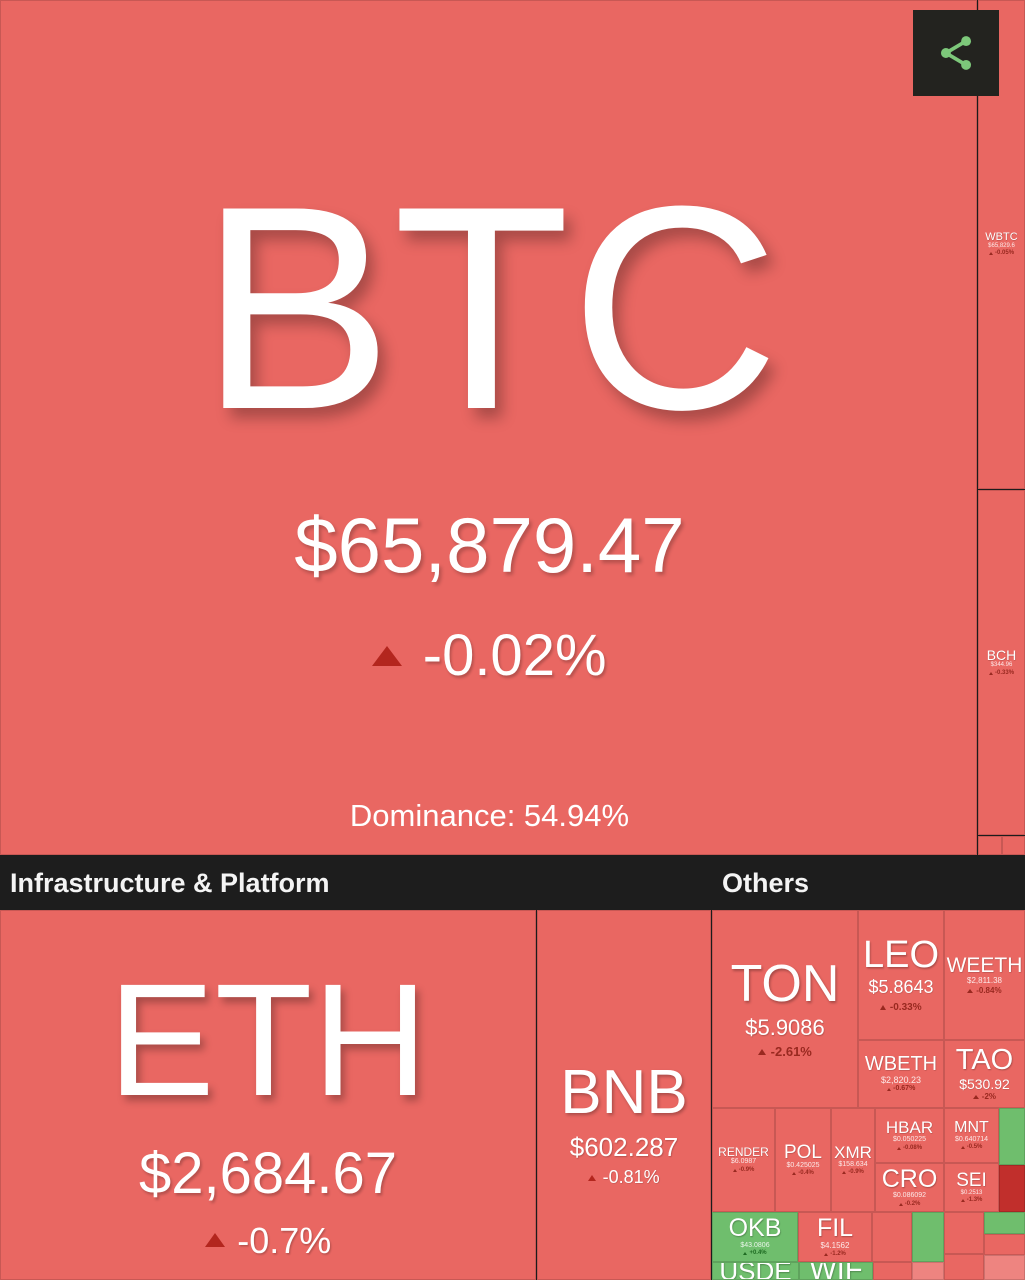  I want to click on tile-bnb: BNB $602.287 -0.81%, so click(624, 1095).